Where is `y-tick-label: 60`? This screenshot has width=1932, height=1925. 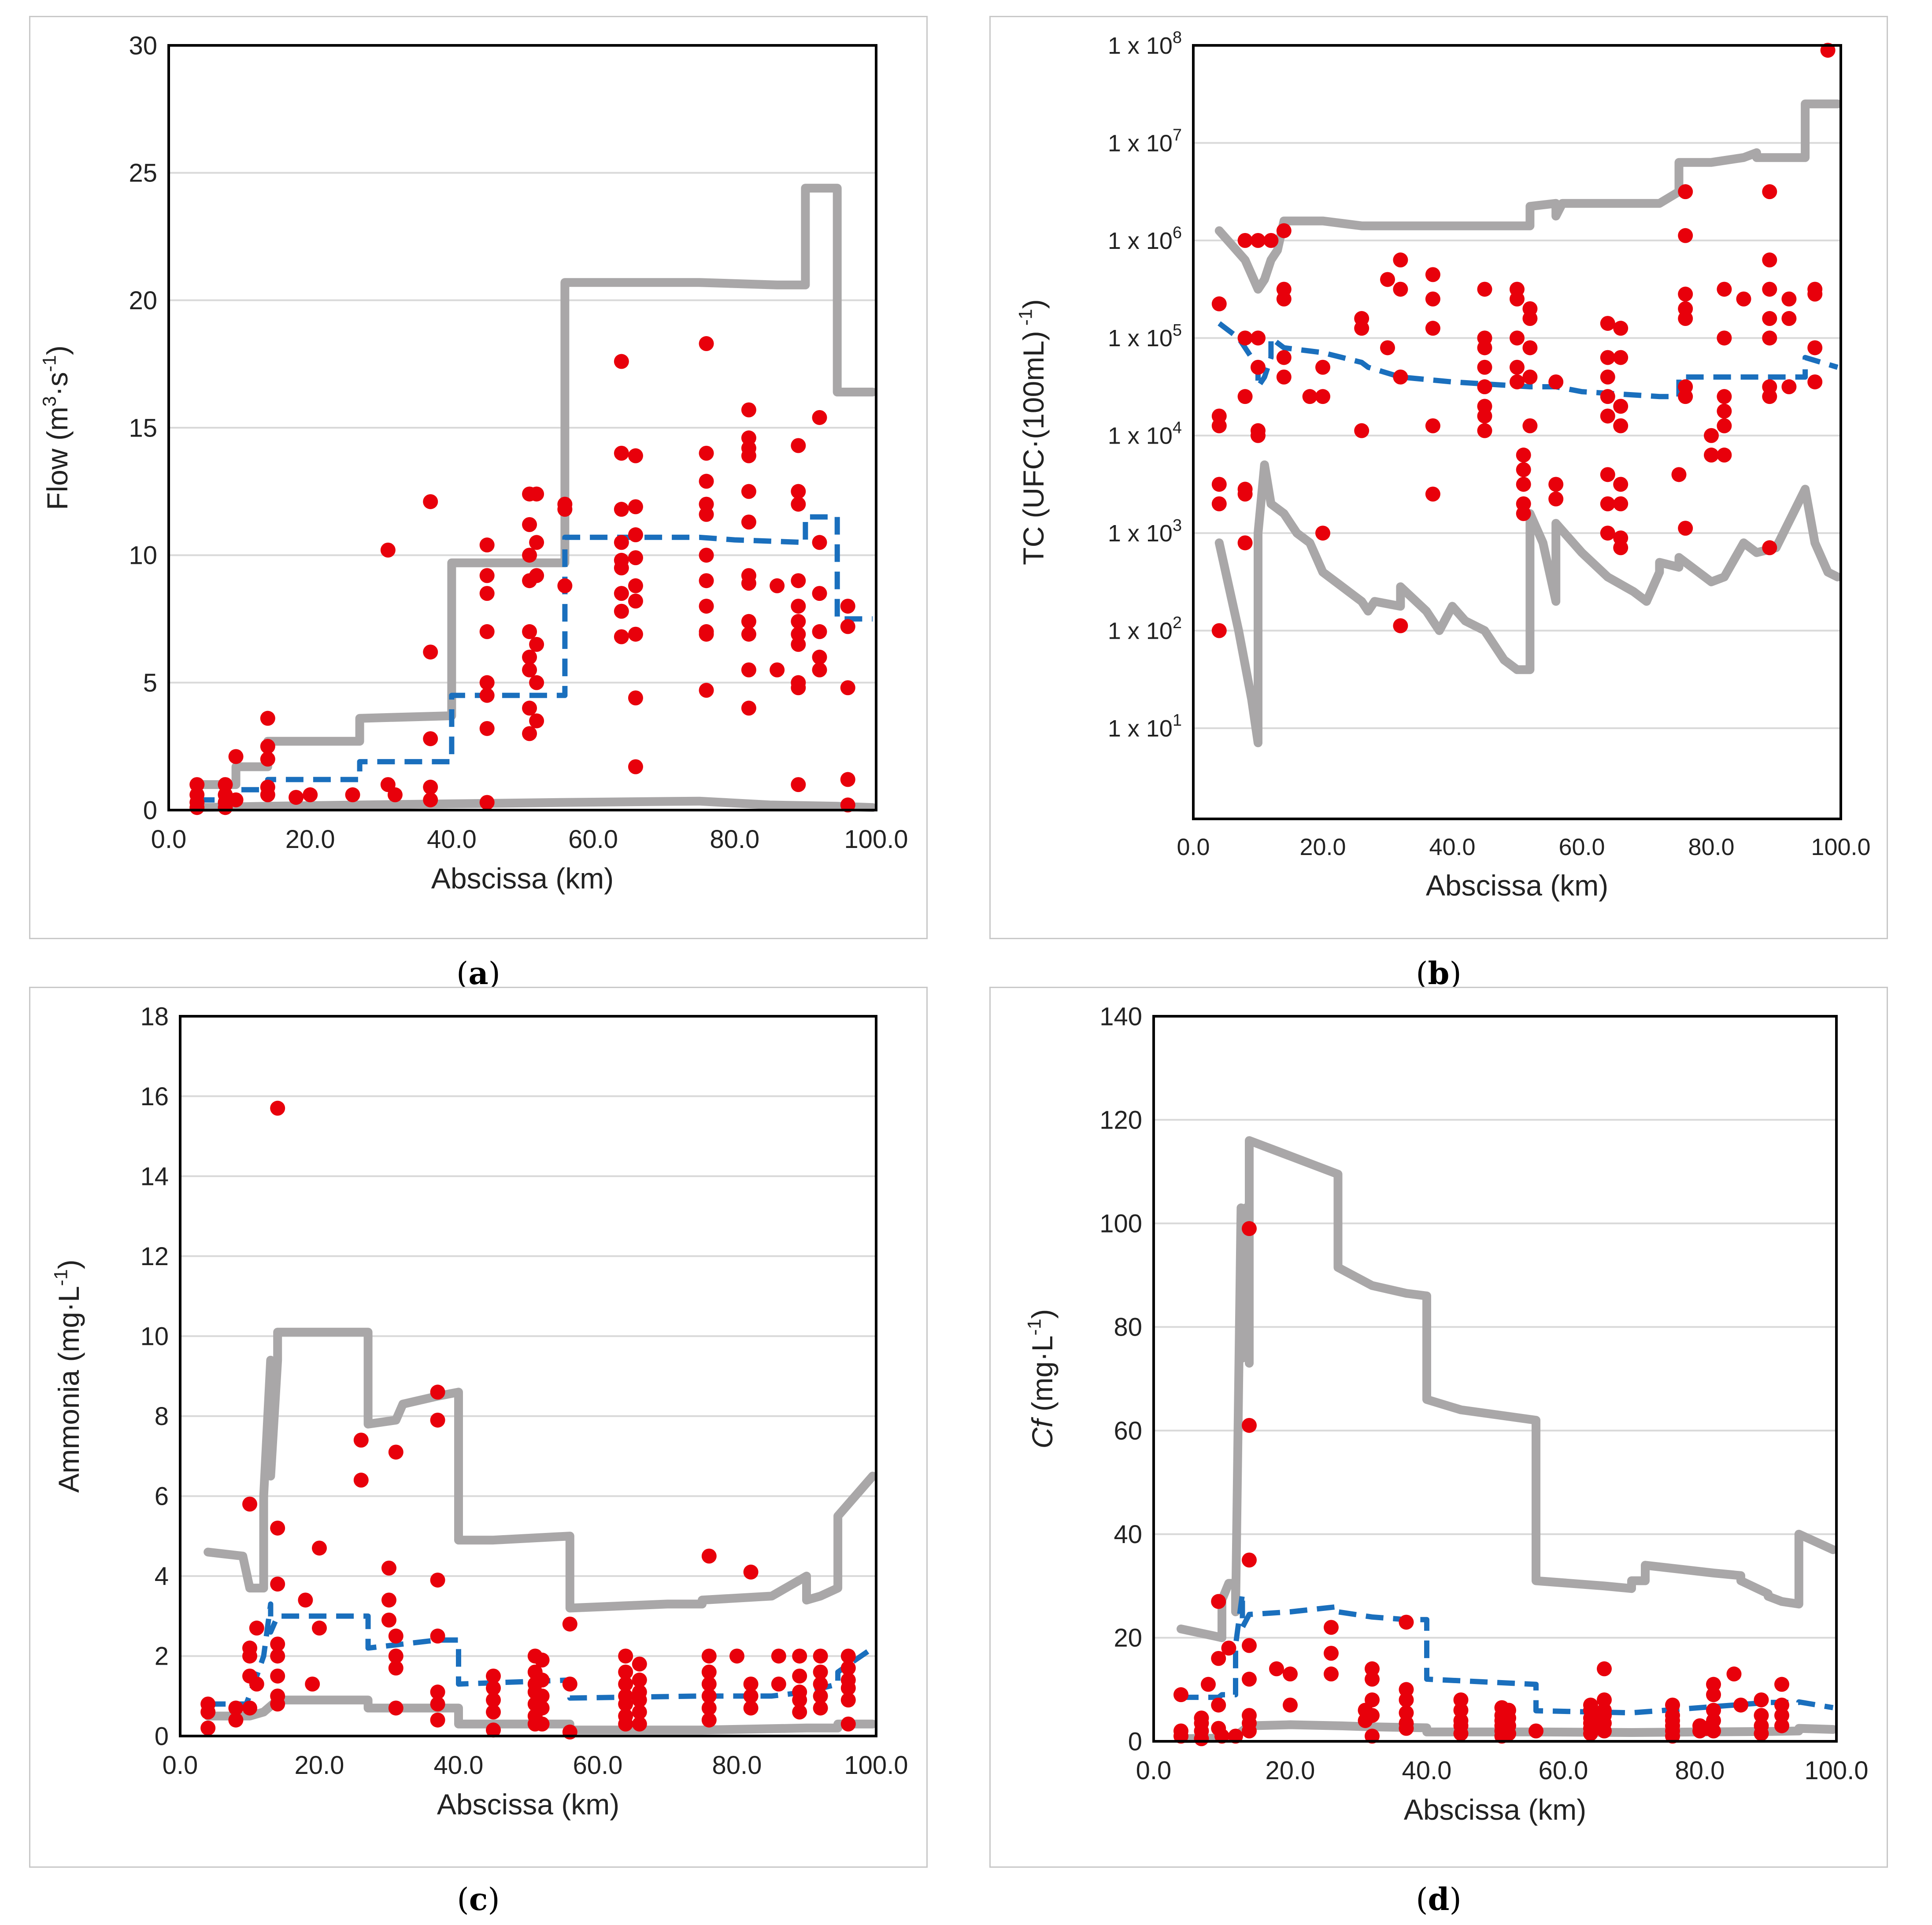
y-tick-label: 60 is located at coordinates (1128, 1431).